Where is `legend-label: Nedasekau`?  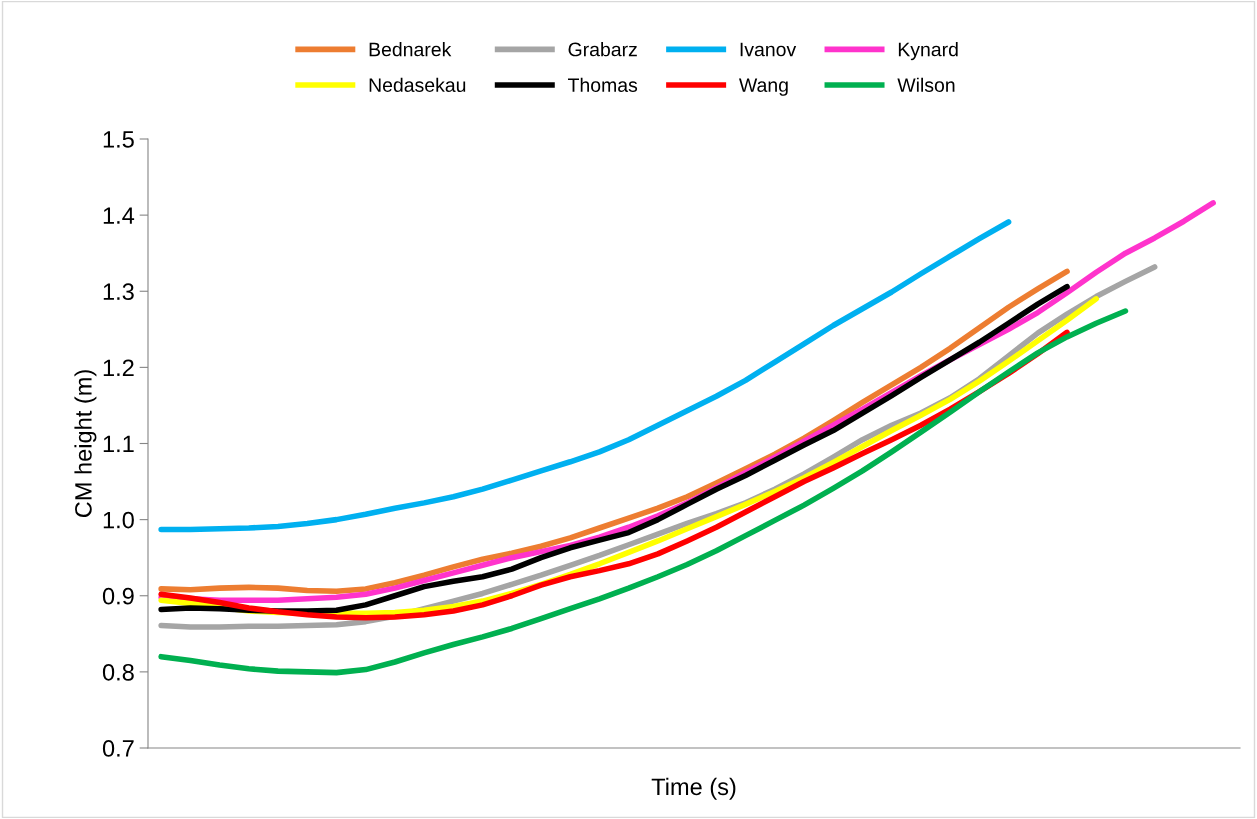
legend-label: Nedasekau is located at coordinates (417, 84).